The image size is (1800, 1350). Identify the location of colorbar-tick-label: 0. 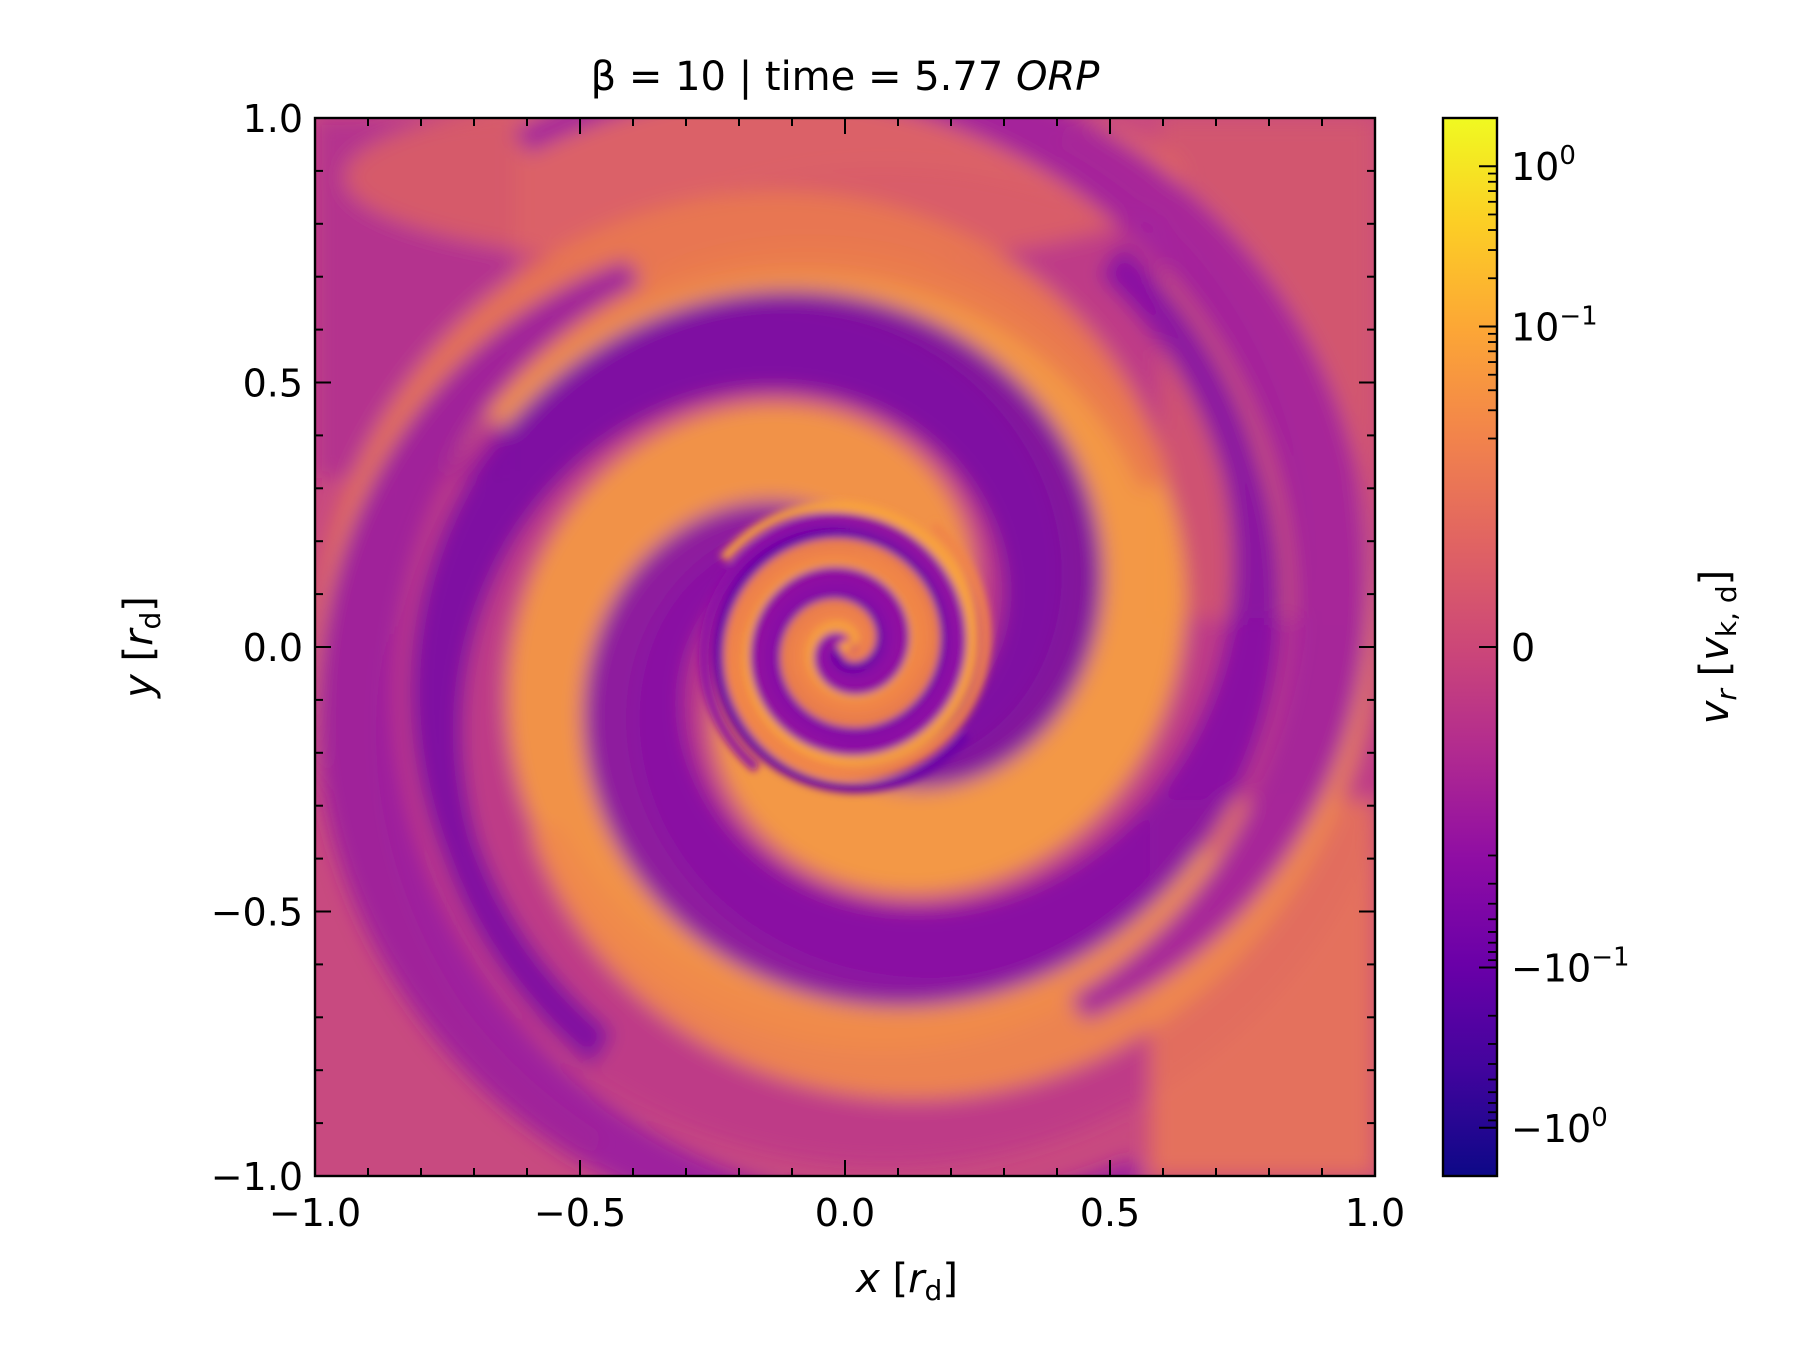
(1523, 648).